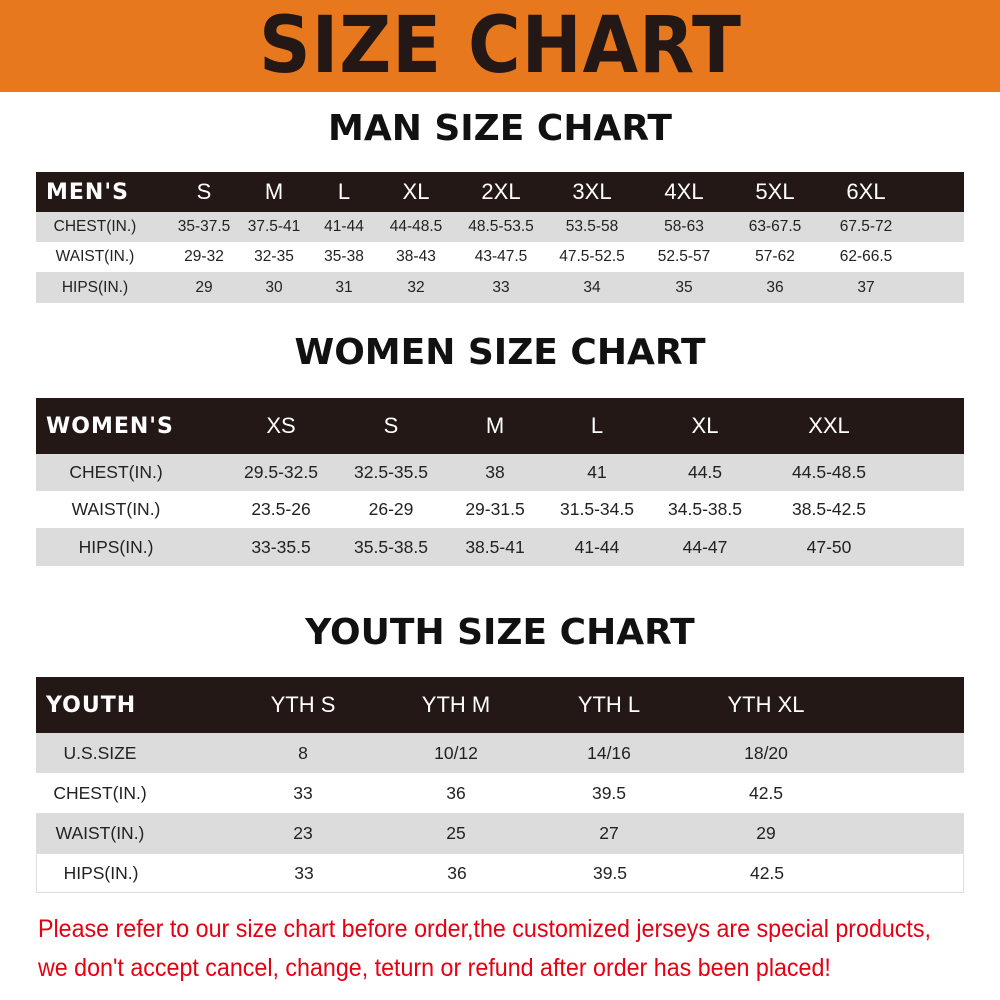 The image size is (1000, 1000). Describe the element at coordinates (495, 546) in the screenshot. I see `table-cell: 38.5-41` at that location.